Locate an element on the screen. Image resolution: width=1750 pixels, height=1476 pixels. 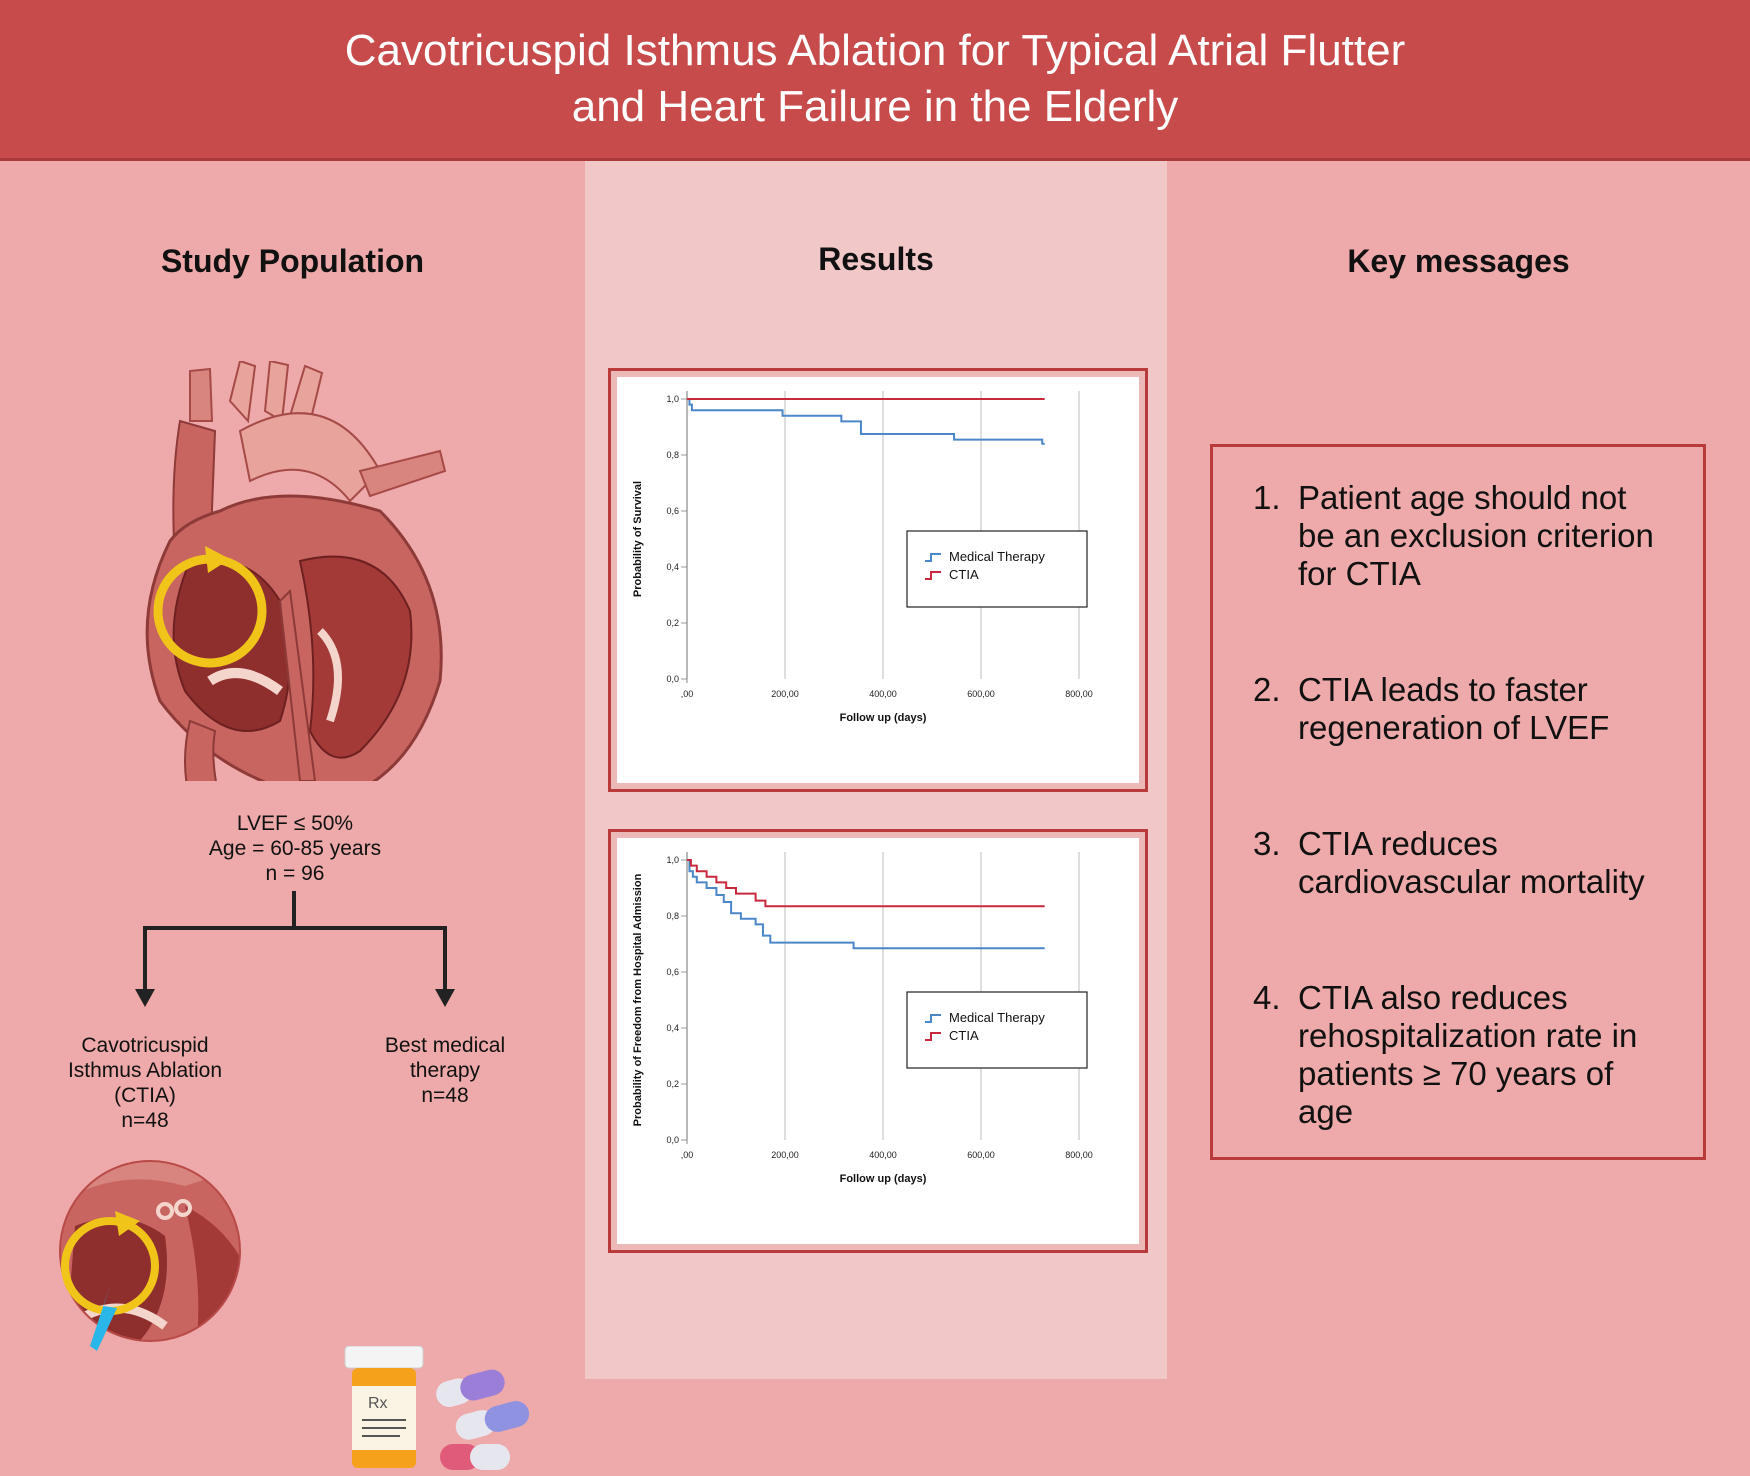
criterion-n: n = 96 is located at coordinates (295, 873).